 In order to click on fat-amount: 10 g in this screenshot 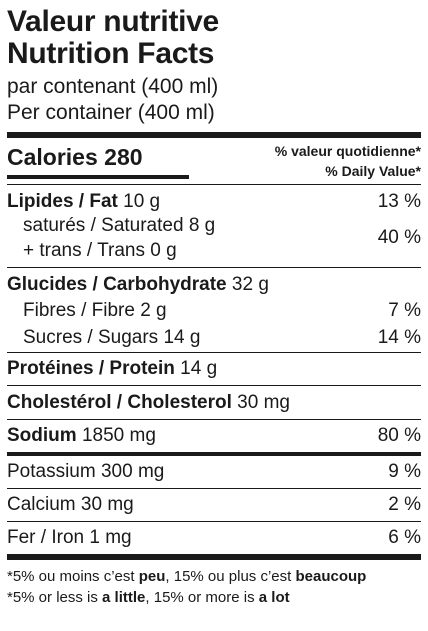, I will do `click(142, 201)`.